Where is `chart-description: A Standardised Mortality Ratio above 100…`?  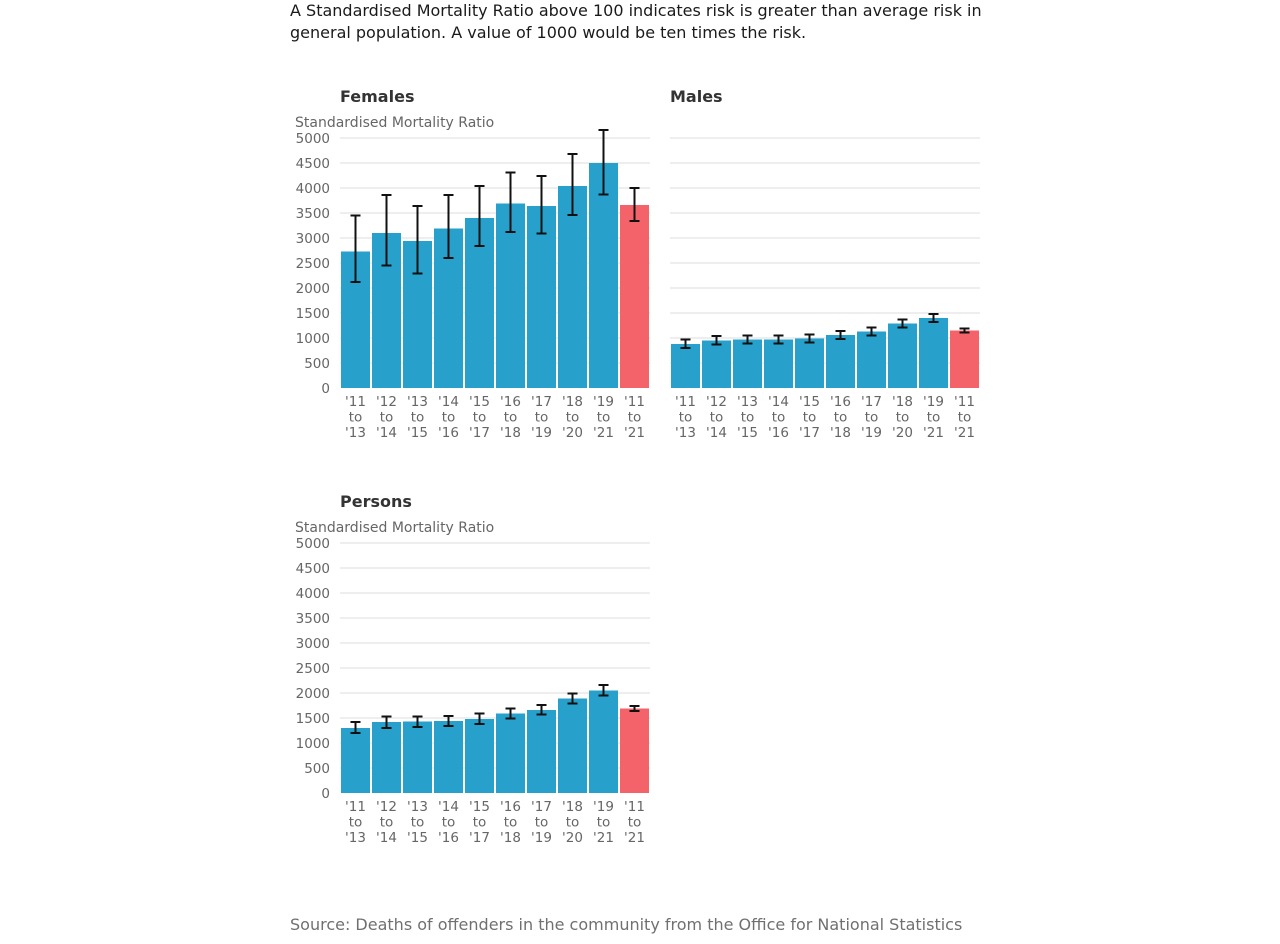 chart-description: A Standardised Mortality Ratio above 100… is located at coordinates (636, 21).